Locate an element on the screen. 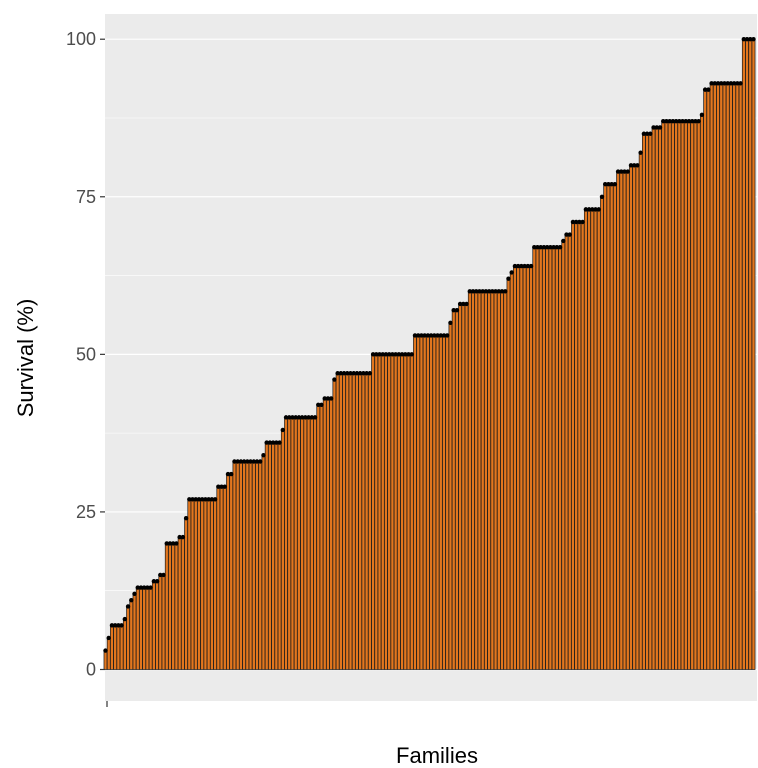 This screenshot has height=768, width=758. y-axis: 0 25 50 75 100 is located at coordinates (85, 354).